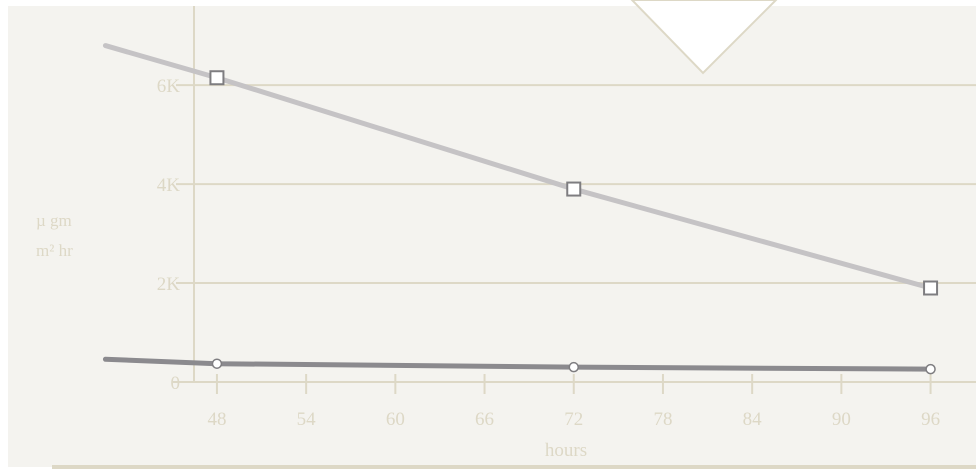 This screenshot has width=976, height=473. Describe the element at coordinates (169, 284) in the screenshot. I see `y-tick-label-2K: 2K` at that location.